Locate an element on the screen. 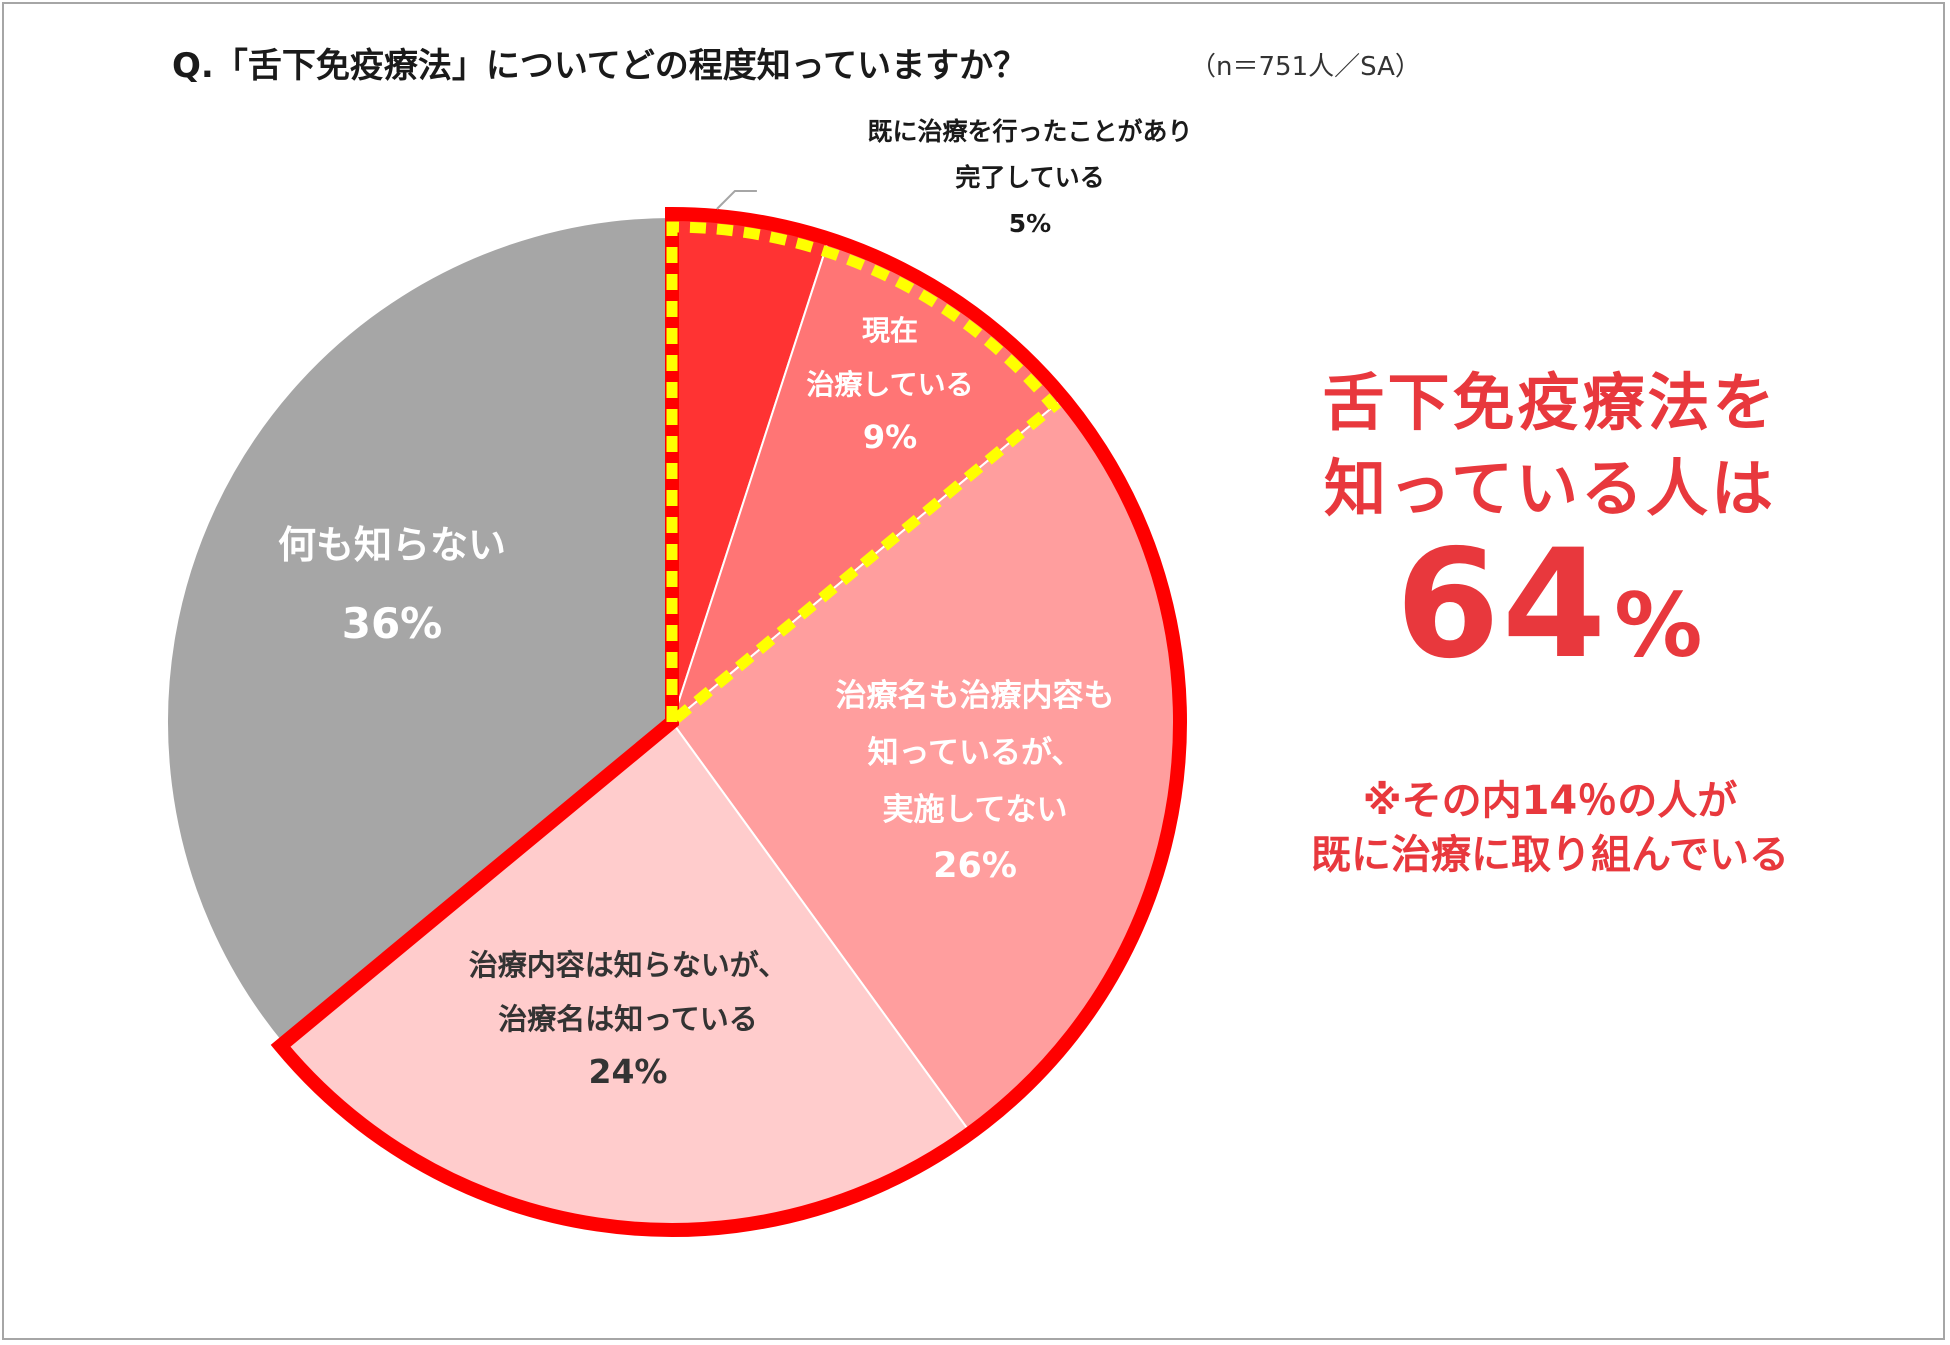 The width and height of the screenshot is (1950, 1345). chart-title: Q.「舌下免疫療法」についてどの程度知っていますか？ is located at coordinates (600, 66).